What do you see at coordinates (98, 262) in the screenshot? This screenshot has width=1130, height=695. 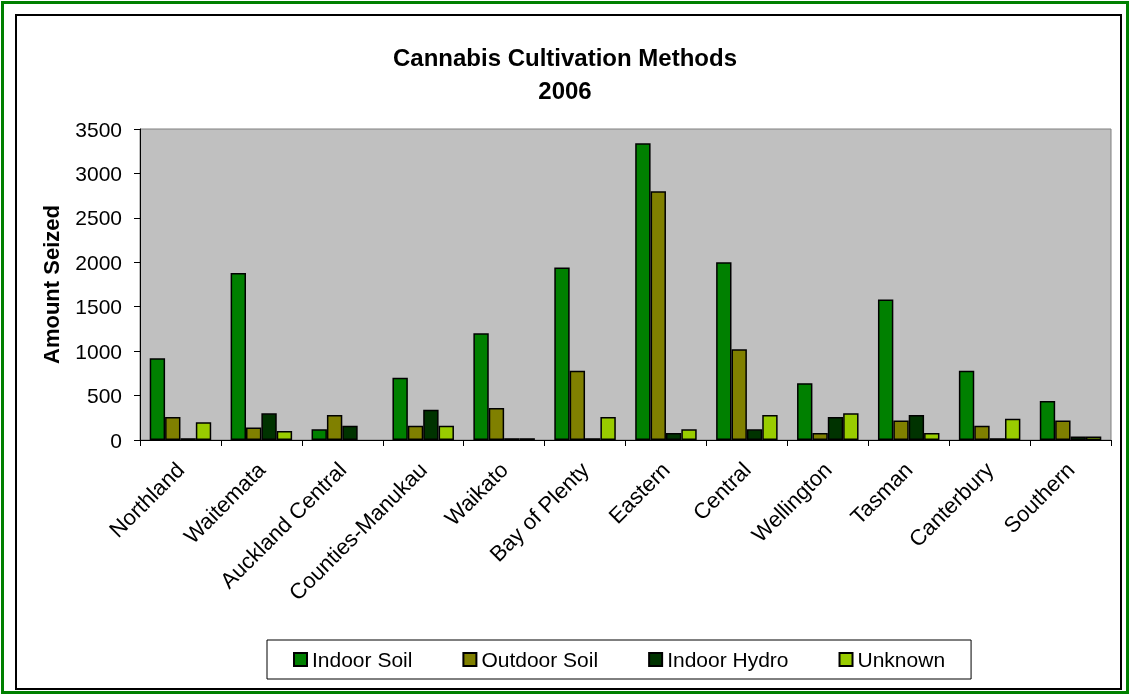 I see `y-tick-label: 2000` at bounding box center [98, 262].